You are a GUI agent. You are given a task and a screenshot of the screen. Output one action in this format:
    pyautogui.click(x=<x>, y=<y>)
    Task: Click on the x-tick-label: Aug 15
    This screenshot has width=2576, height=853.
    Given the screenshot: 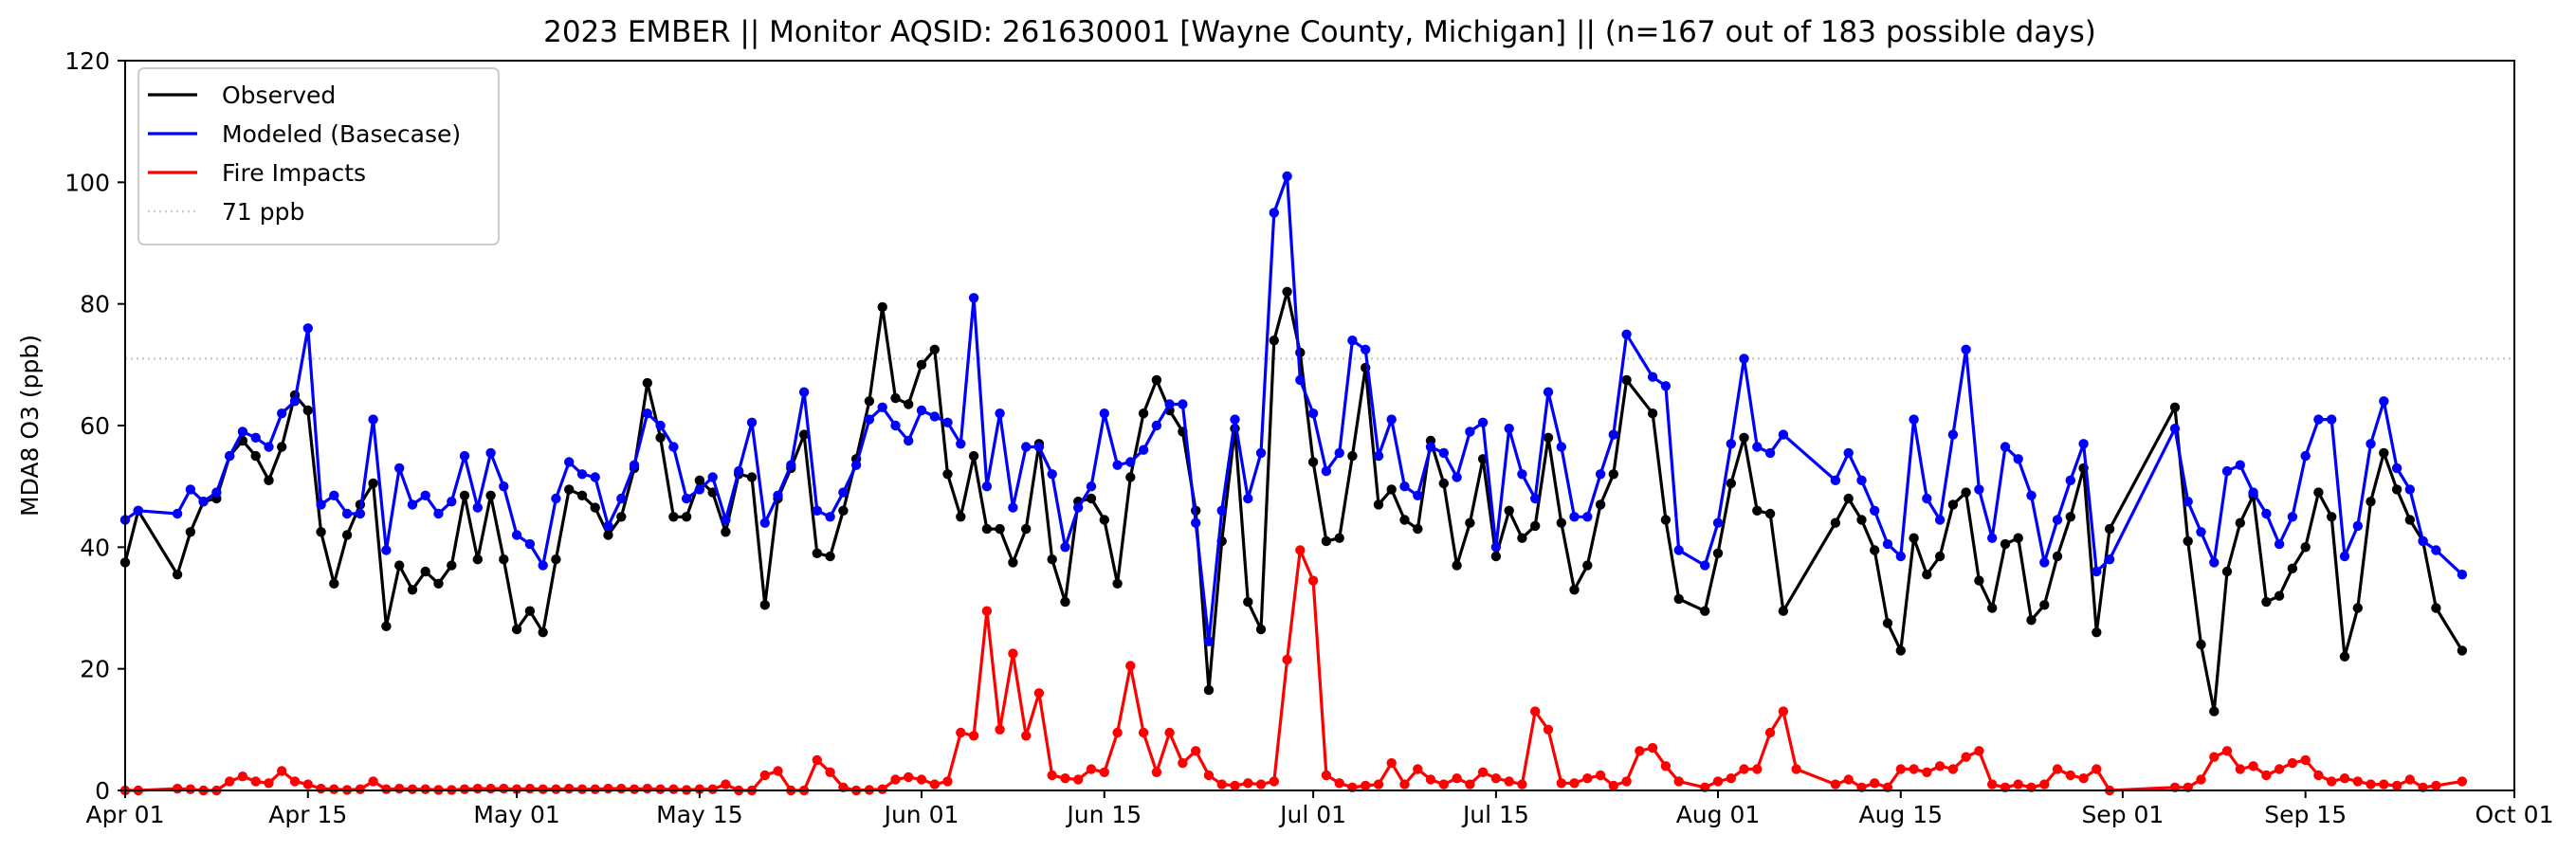 What is the action you would take?
    pyautogui.click(x=1900, y=814)
    